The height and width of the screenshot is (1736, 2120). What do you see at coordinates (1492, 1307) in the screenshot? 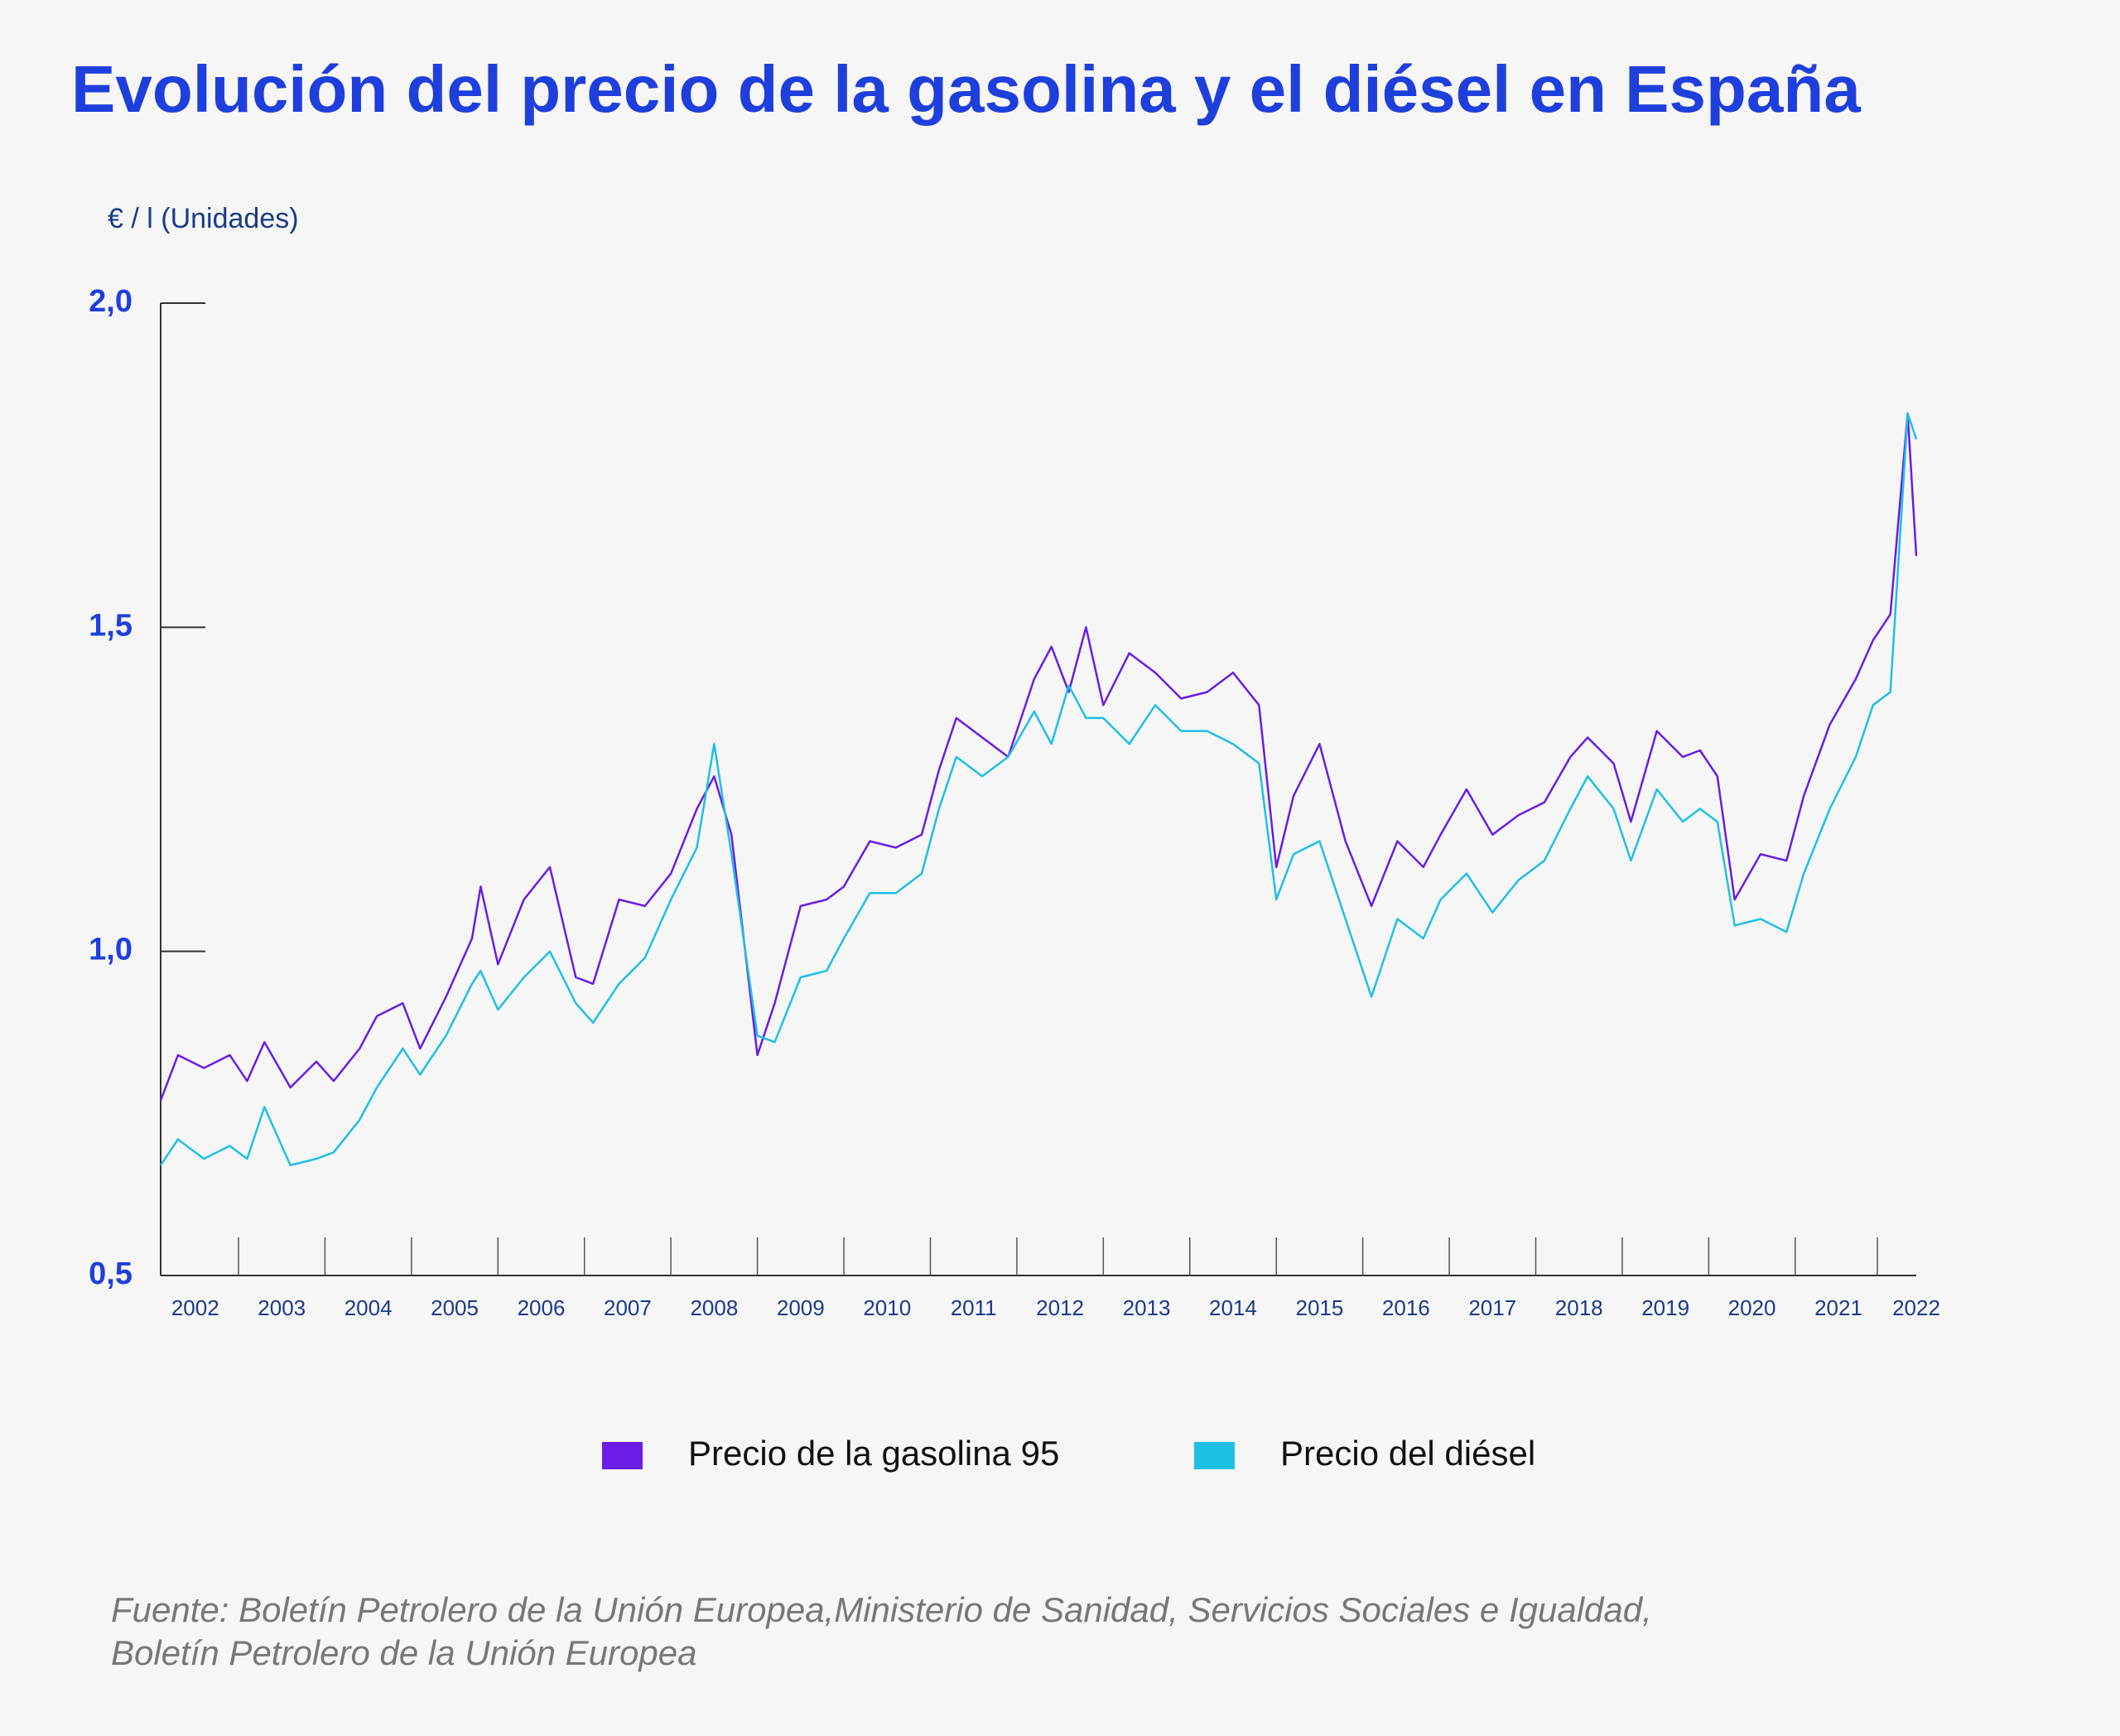
I see `x-tick-label: 2017` at bounding box center [1492, 1307].